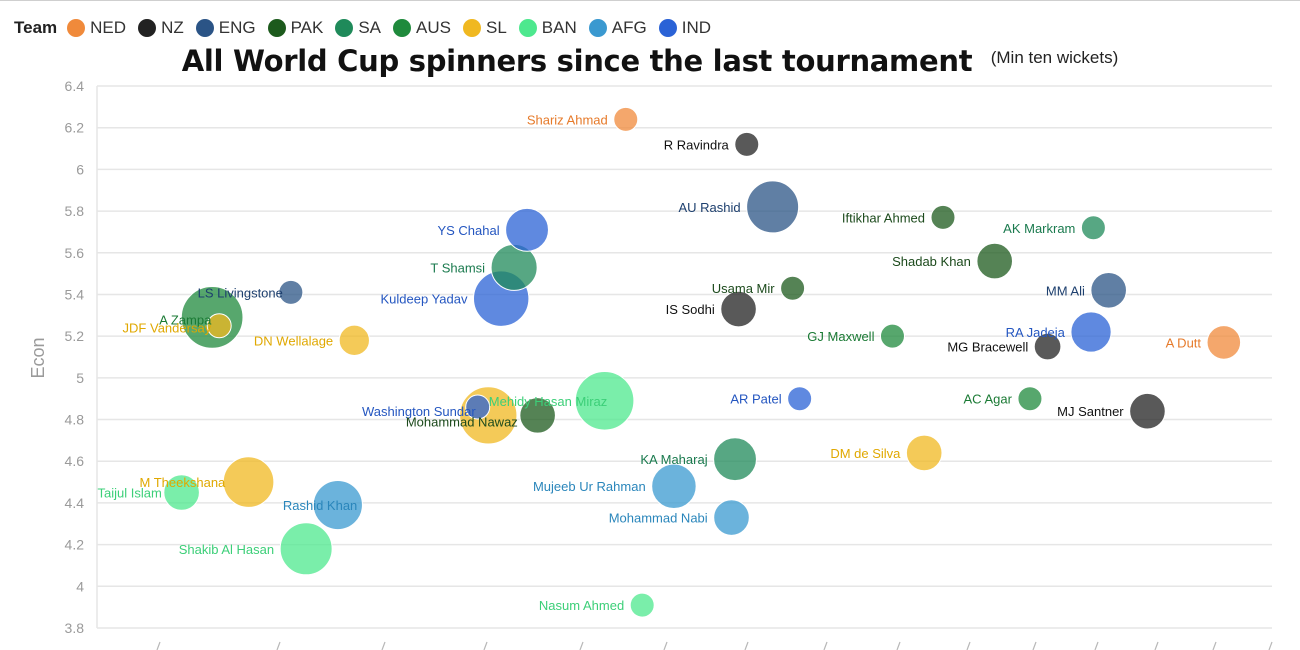 This screenshot has width=1300, height=650. Describe the element at coordinates (658, 518) in the screenshot. I see `bubble-label: Mohammad Nabi` at that location.